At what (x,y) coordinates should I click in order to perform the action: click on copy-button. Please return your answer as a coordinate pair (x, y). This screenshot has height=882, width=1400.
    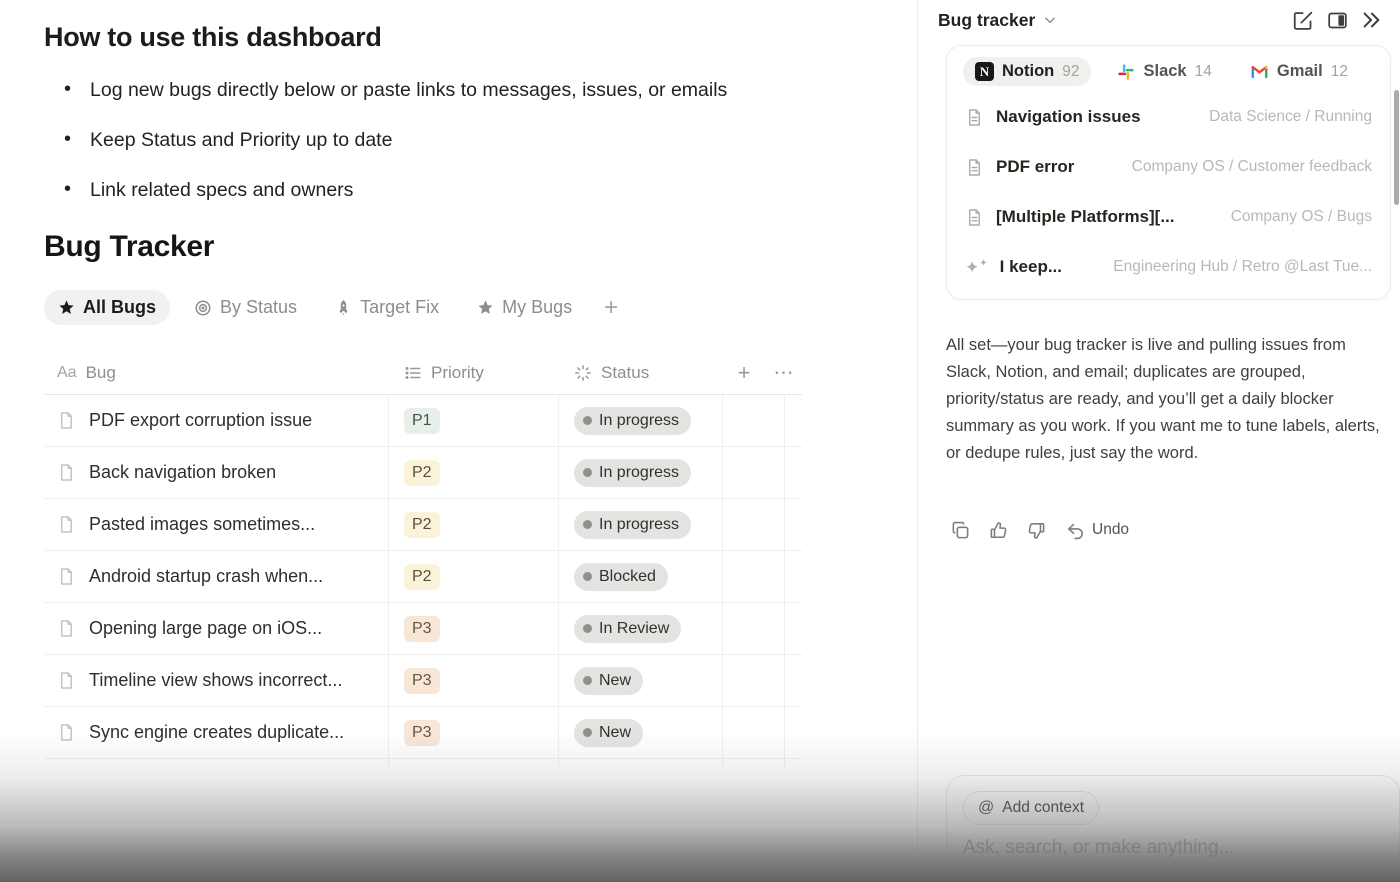
    Looking at the image, I should click on (960, 530).